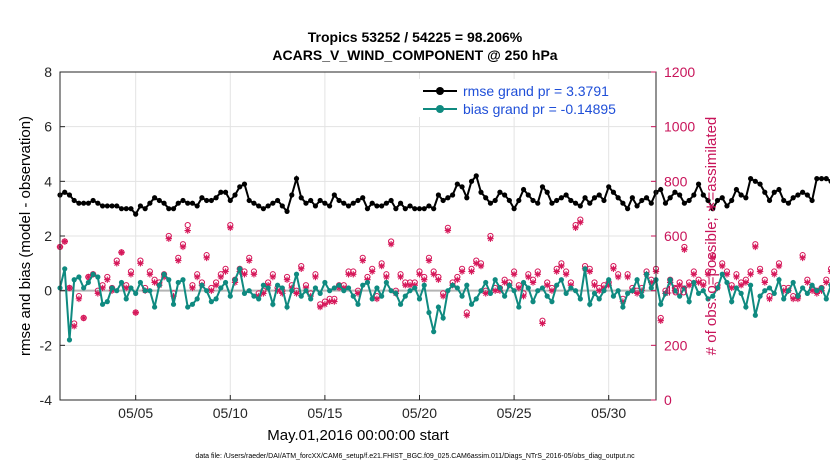 The image size is (830, 470). I want to click on x-tick-label: 05/10, so click(230, 413).